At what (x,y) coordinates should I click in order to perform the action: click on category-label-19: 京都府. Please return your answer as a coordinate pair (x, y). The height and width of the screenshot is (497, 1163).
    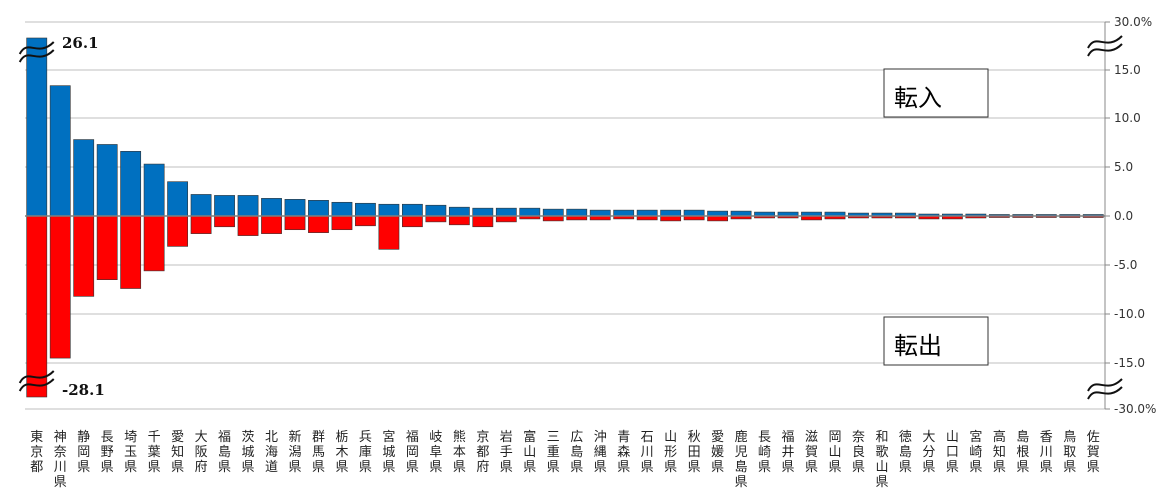
    Looking at the image, I should click on (482, 452).